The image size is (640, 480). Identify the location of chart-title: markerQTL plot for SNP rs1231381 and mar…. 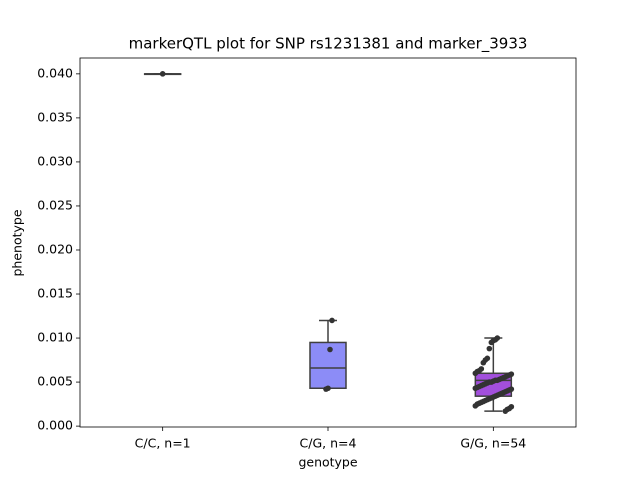
(328, 44).